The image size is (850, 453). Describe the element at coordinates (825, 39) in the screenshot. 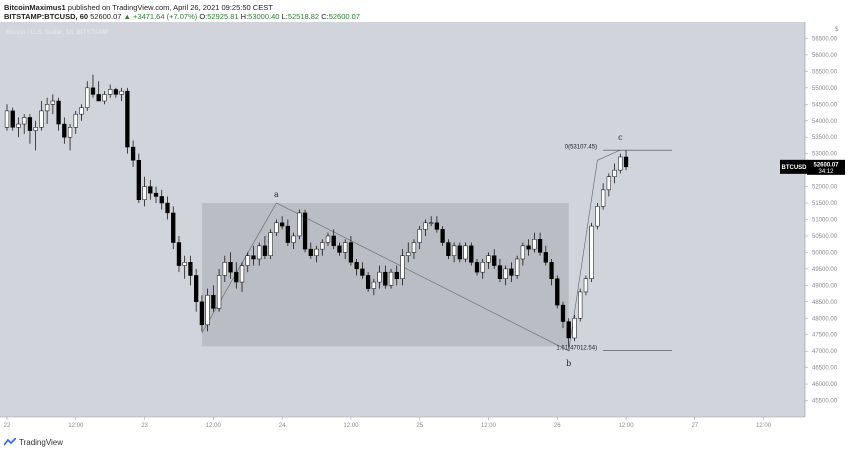

I see `price-tick-label: 56500.00` at that location.